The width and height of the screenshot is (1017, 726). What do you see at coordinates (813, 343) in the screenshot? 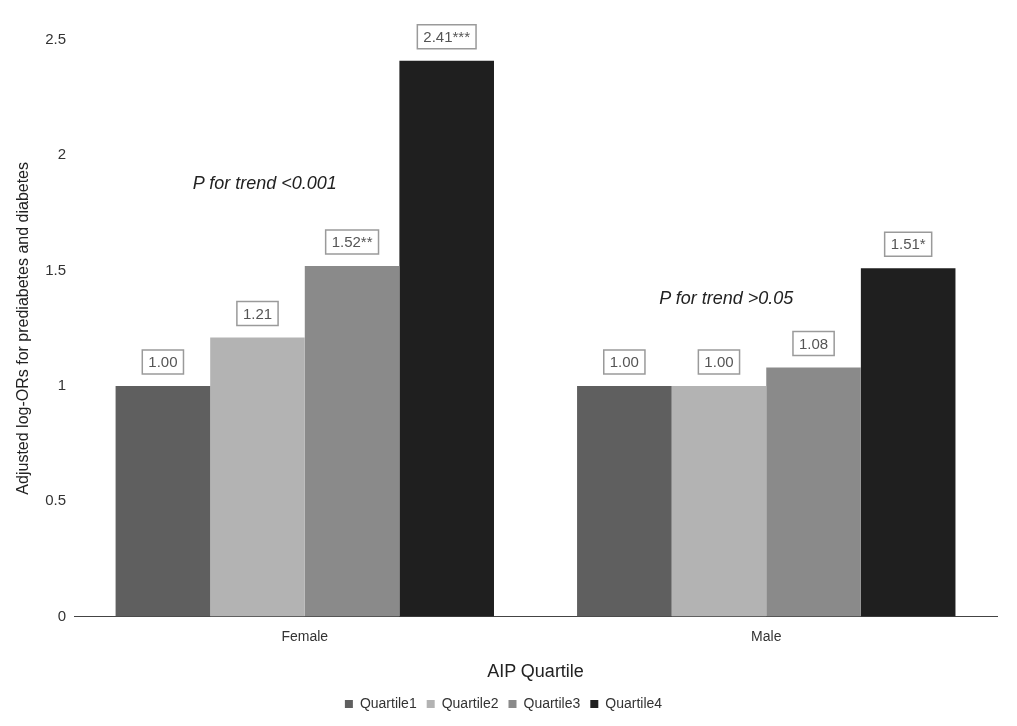
I see `data-label: 1.08` at bounding box center [813, 343].